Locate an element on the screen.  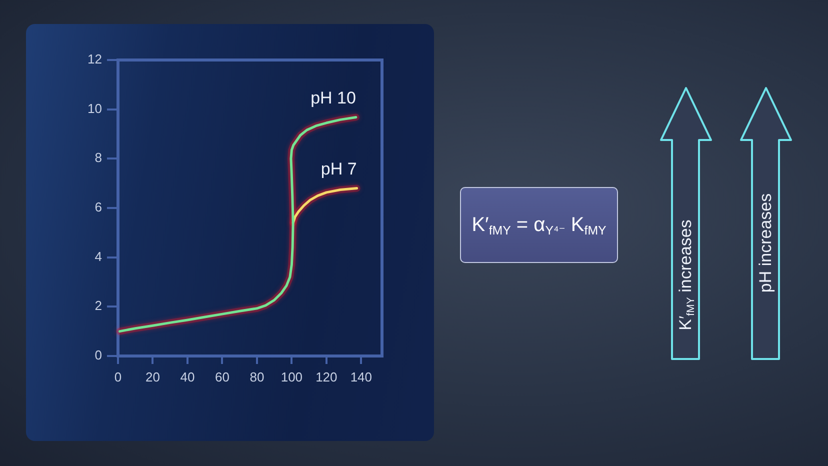
y-tick-label: 6 is located at coordinates (98, 207).